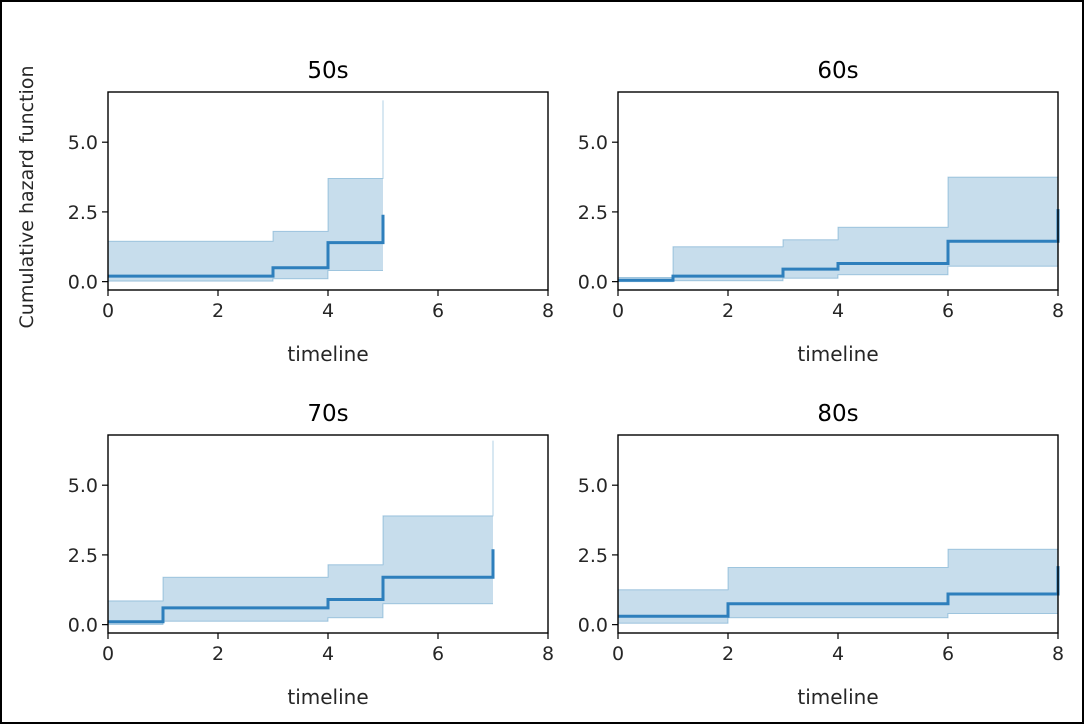 The height and width of the screenshot is (724, 1084). What do you see at coordinates (27, 197) in the screenshot?
I see `figure-ylabel: Cumulative hazard function` at bounding box center [27, 197].